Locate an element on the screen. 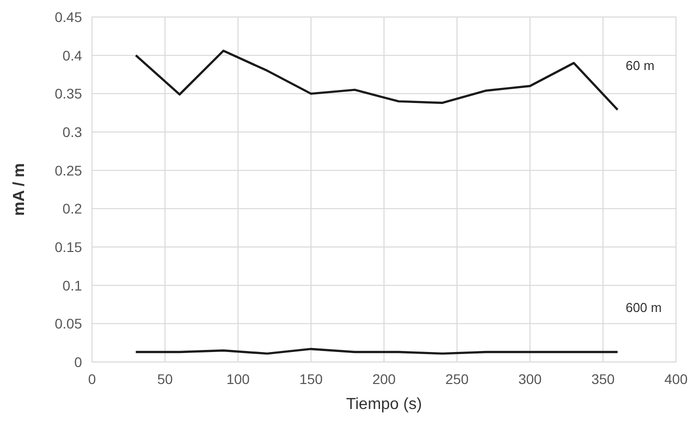 The width and height of the screenshot is (698, 439). x-tick-label: 300 is located at coordinates (530, 379).